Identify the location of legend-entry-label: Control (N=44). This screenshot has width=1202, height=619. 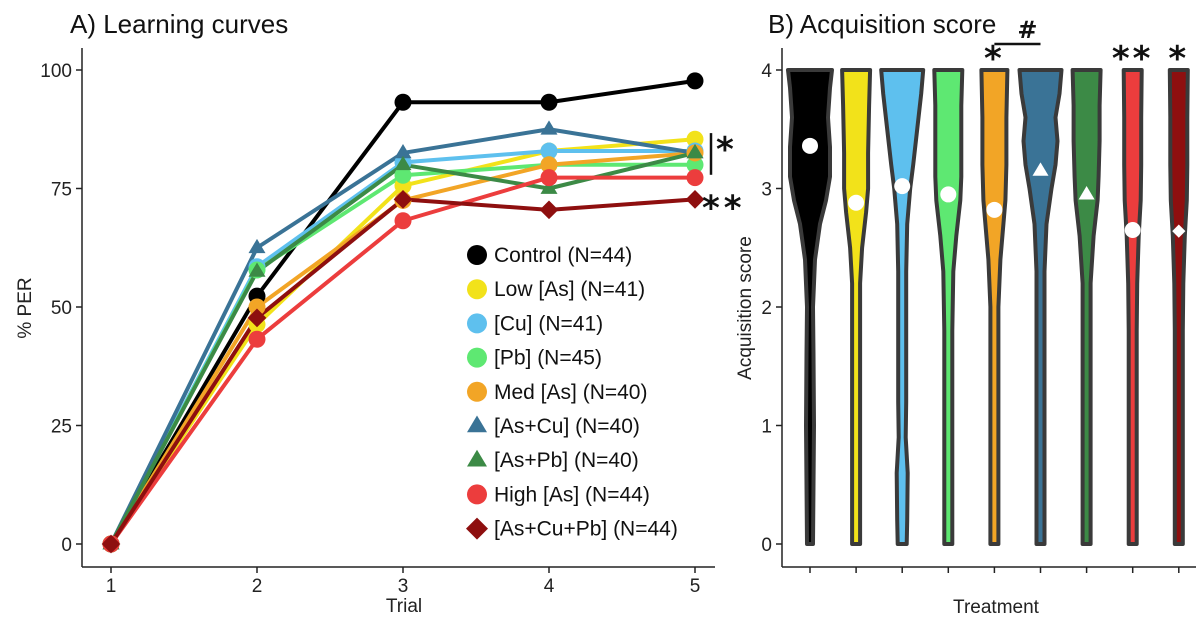
(563, 255).